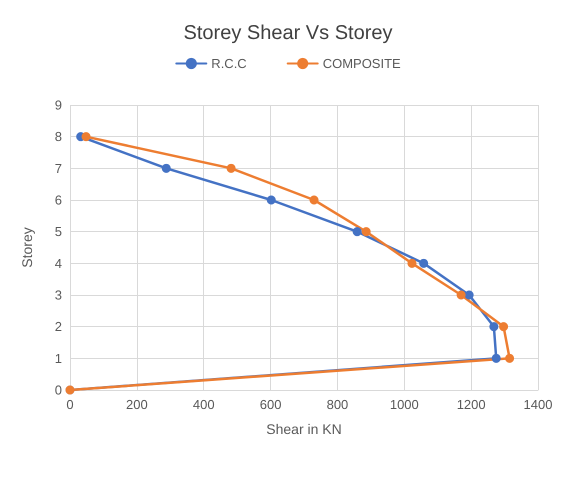 The image size is (576, 482). I want to click on x-tick-label: 1400, so click(538, 404).